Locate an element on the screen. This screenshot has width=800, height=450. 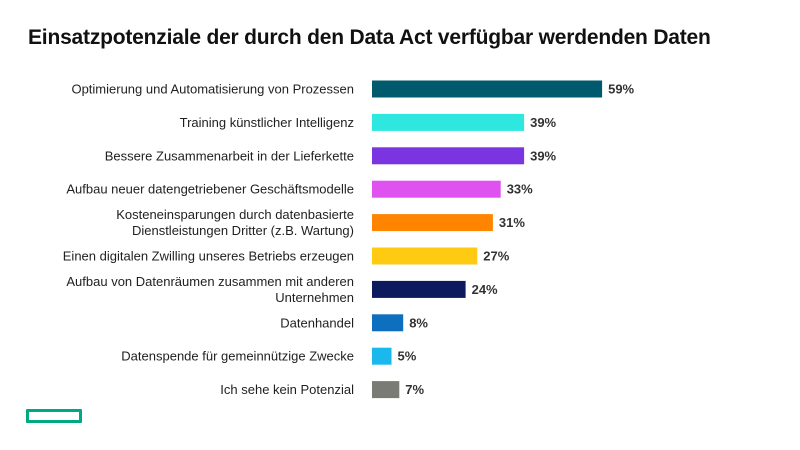
value-label: 27% is located at coordinates (496, 256).